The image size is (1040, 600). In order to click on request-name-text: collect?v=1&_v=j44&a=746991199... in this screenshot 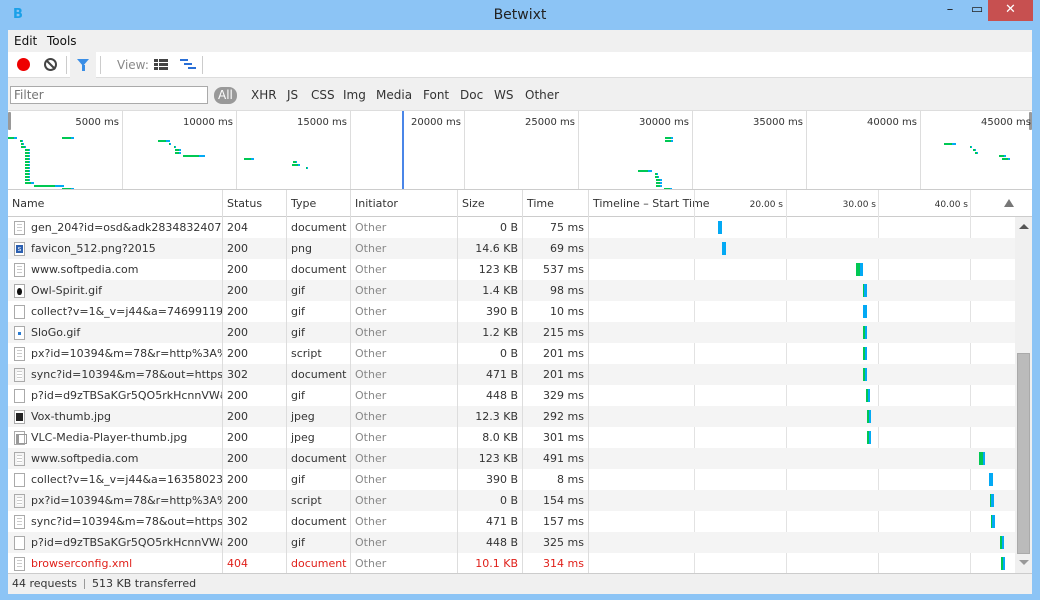, I will do `click(127, 311)`.